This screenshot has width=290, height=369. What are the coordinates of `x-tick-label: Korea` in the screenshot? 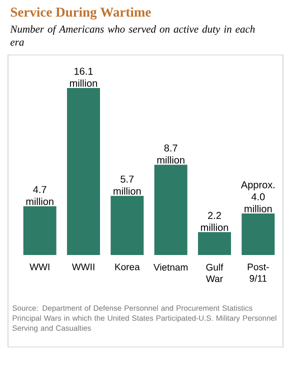 It's located at (127, 267).